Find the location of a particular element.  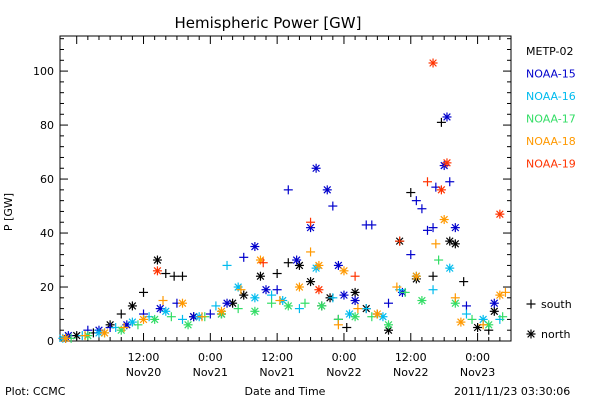

legend-marker-label: south is located at coordinates (556, 304).